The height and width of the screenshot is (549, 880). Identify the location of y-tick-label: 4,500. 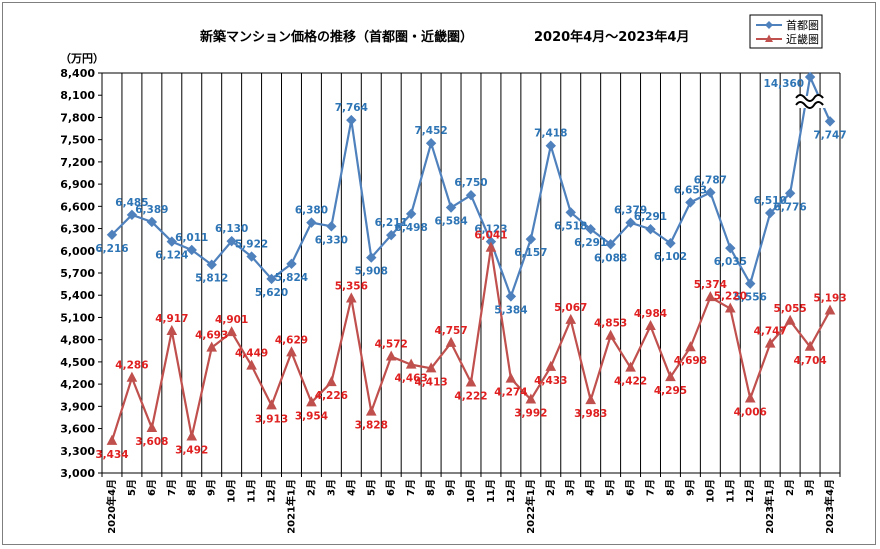
(77, 362).